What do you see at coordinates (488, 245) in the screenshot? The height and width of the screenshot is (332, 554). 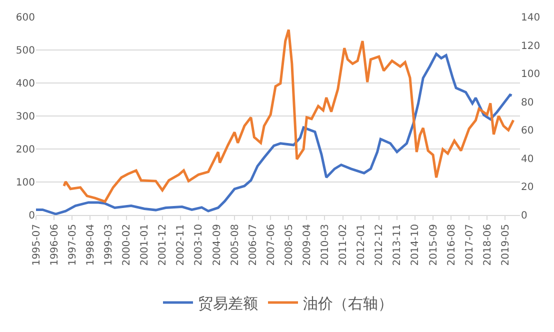 I see `x-tick-label: 2018-06` at bounding box center [488, 245].